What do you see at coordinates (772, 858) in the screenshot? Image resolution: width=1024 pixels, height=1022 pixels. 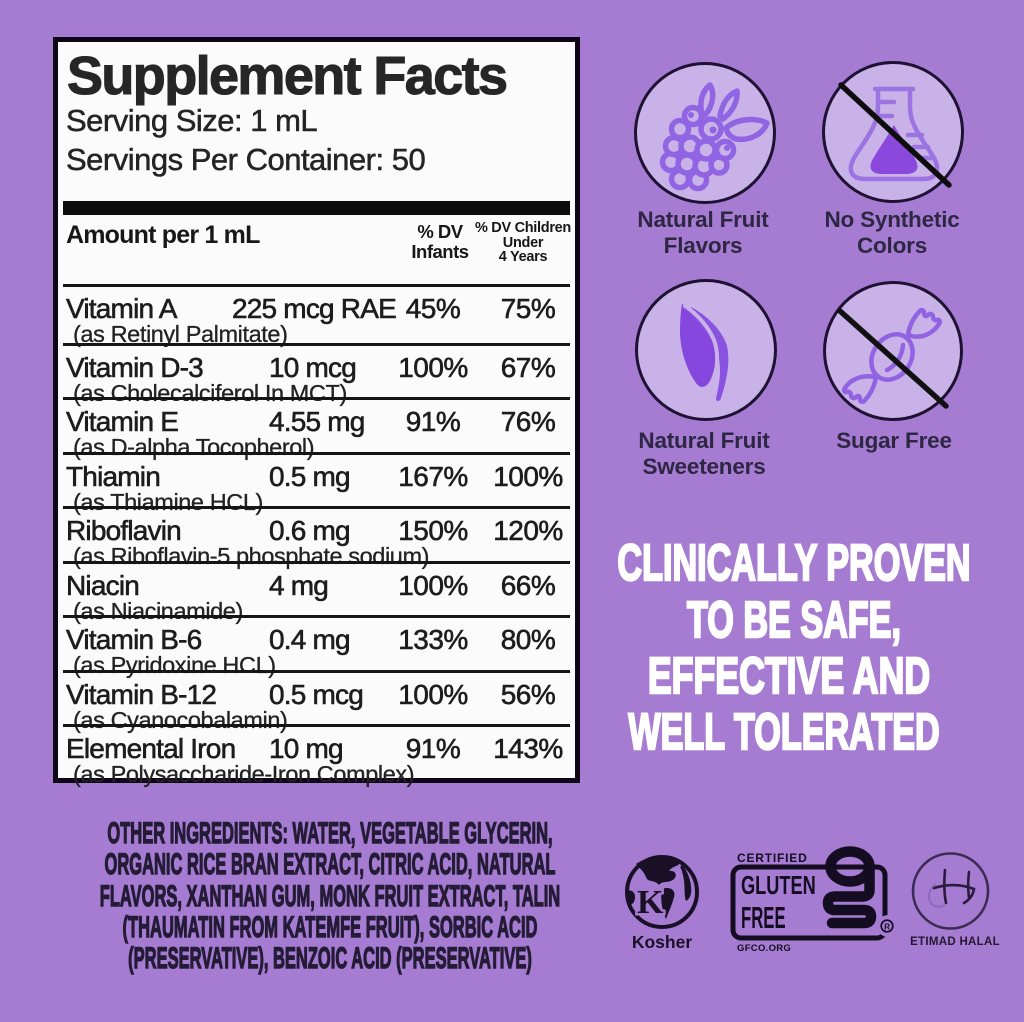 I see `svg-text: CERTIFIED` at bounding box center [772, 858].